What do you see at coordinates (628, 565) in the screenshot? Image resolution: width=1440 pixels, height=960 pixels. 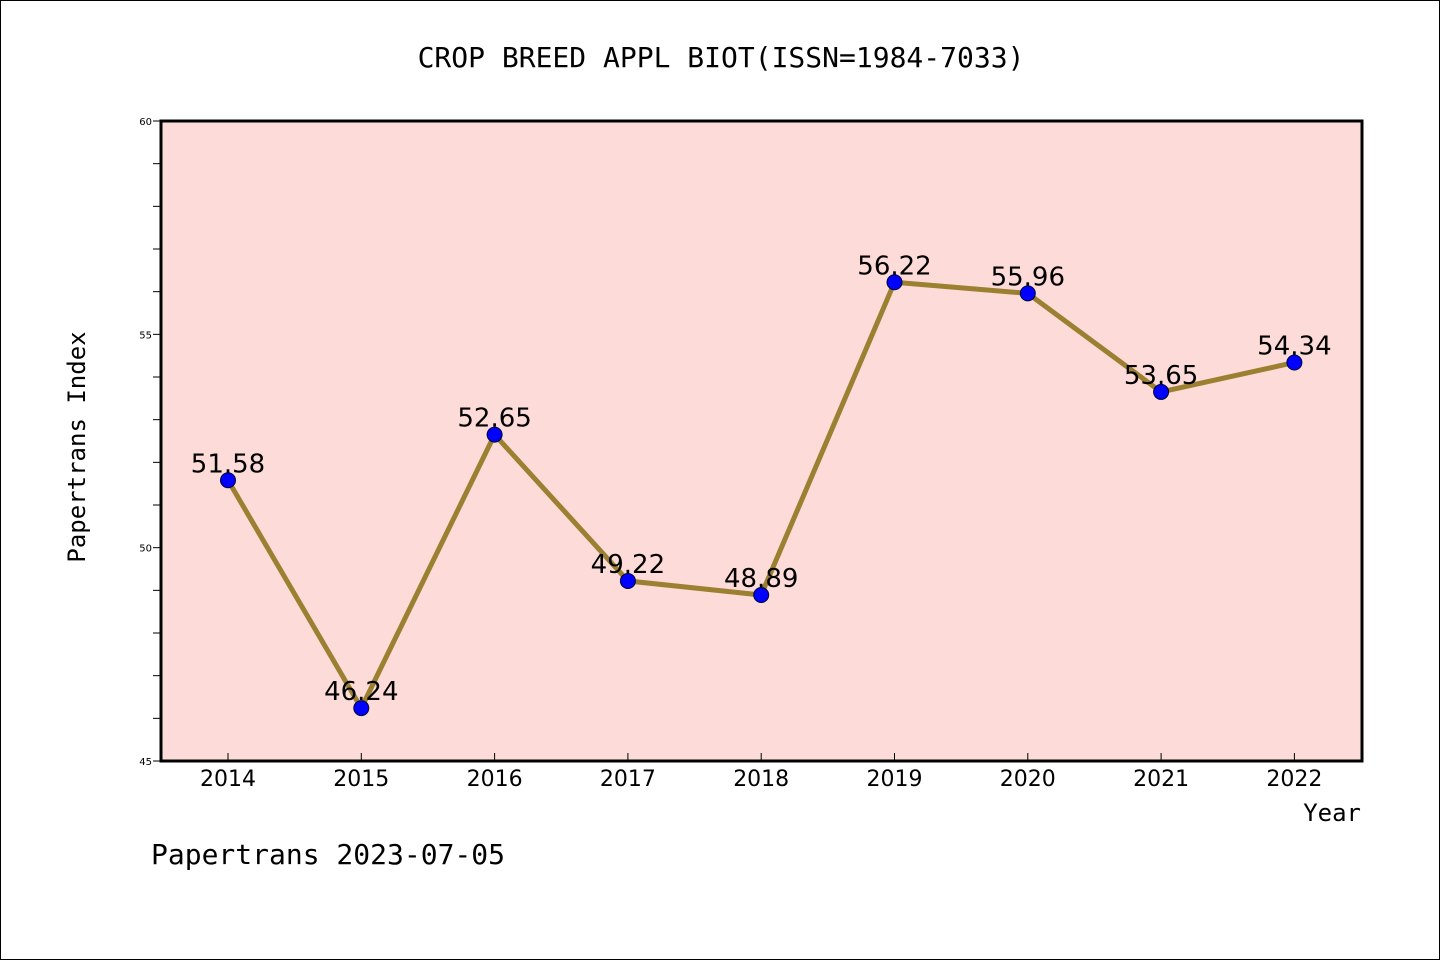 I see `data-label: 49.22` at bounding box center [628, 565].